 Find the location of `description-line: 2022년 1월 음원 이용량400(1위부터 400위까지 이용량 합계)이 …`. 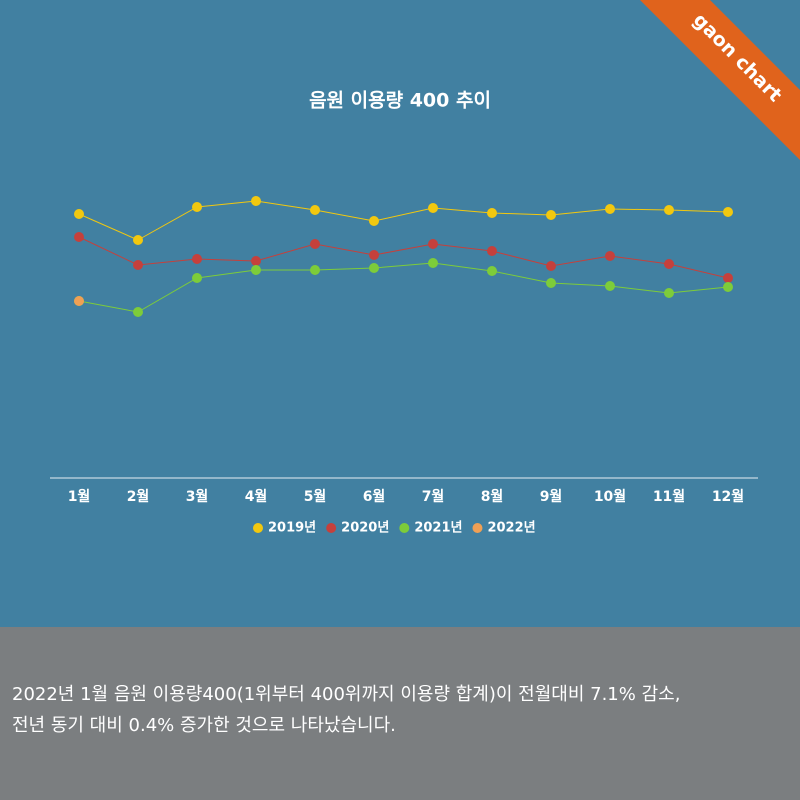

description-line: 2022년 1월 음원 이용량400(1위부터 400위까지 이용량 합계)이 … is located at coordinates (346, 694).